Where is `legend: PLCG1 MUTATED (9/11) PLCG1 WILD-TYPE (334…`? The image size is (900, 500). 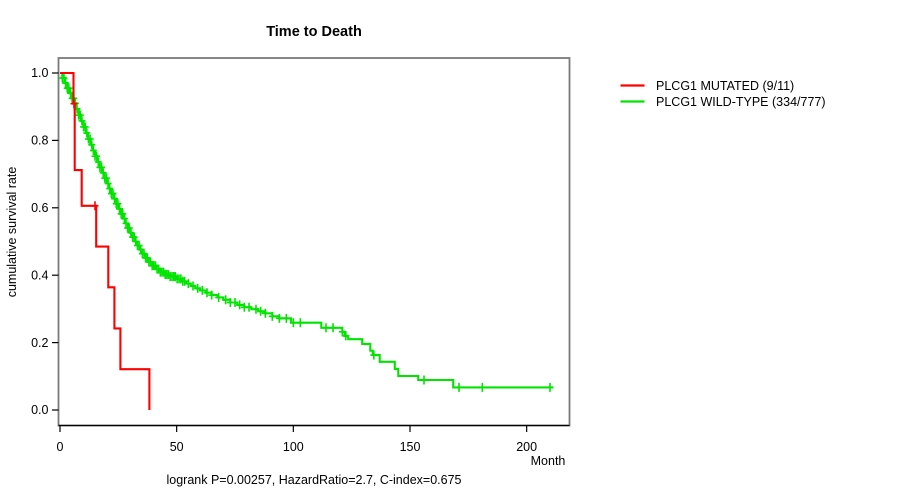
legend: PLCG1 MUTATED (9/11) PLCG1 WILD-TYPE (334… is located at coordinates (723, 94).